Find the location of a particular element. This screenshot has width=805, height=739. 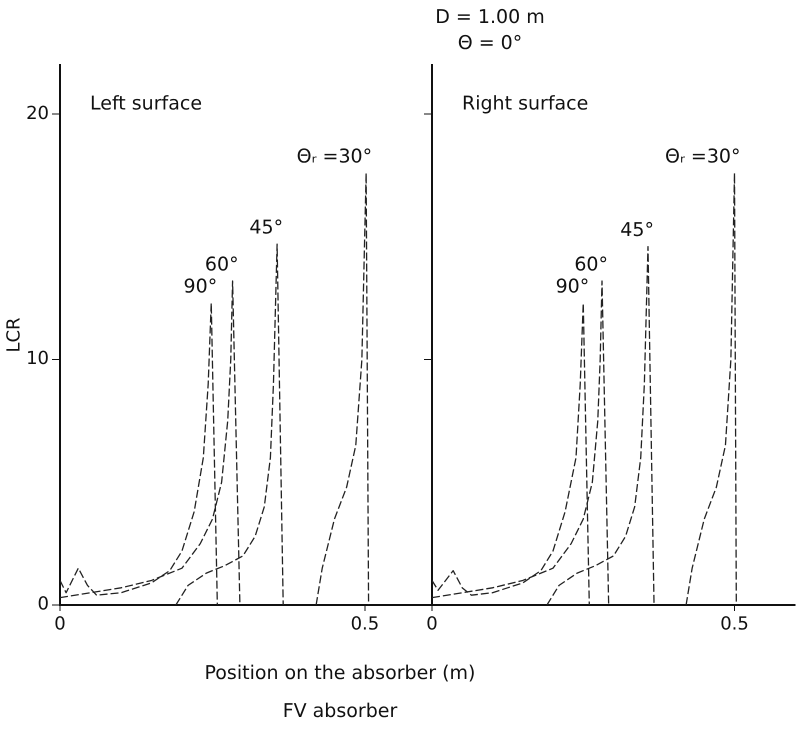

y-tick-label: 20 is located at coordinates (37, 113).